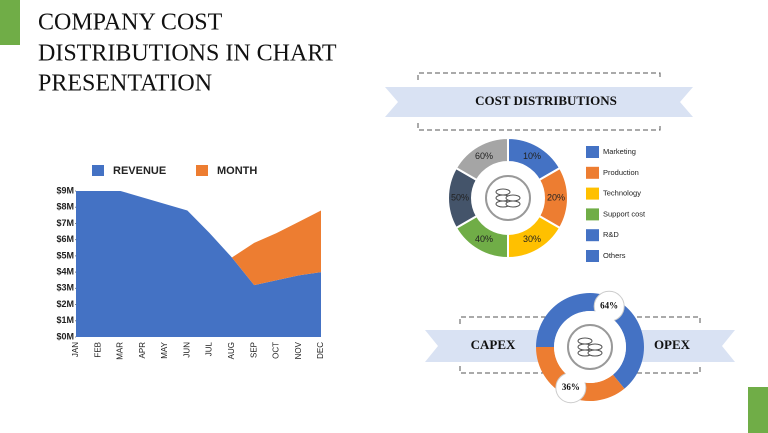 Image resolution: width=768 pixels, height=433 pixels. What do you see at coordinates (139, 171) in the screenshot?
I see `legend-label: REVENUE` at bounding box center [139, 171].